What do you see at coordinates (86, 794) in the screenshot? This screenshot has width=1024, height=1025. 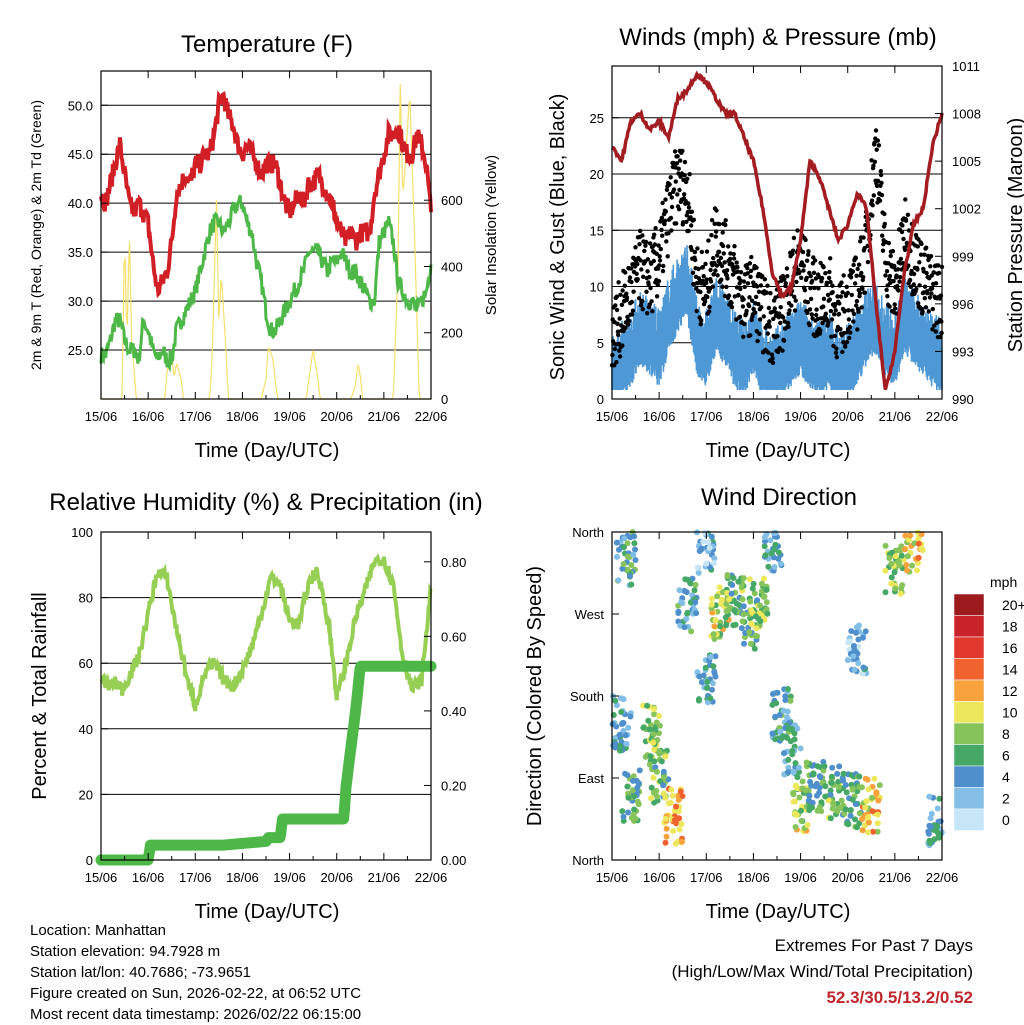 I see `y-tick-label: 20` at bounding box center [86, 794].